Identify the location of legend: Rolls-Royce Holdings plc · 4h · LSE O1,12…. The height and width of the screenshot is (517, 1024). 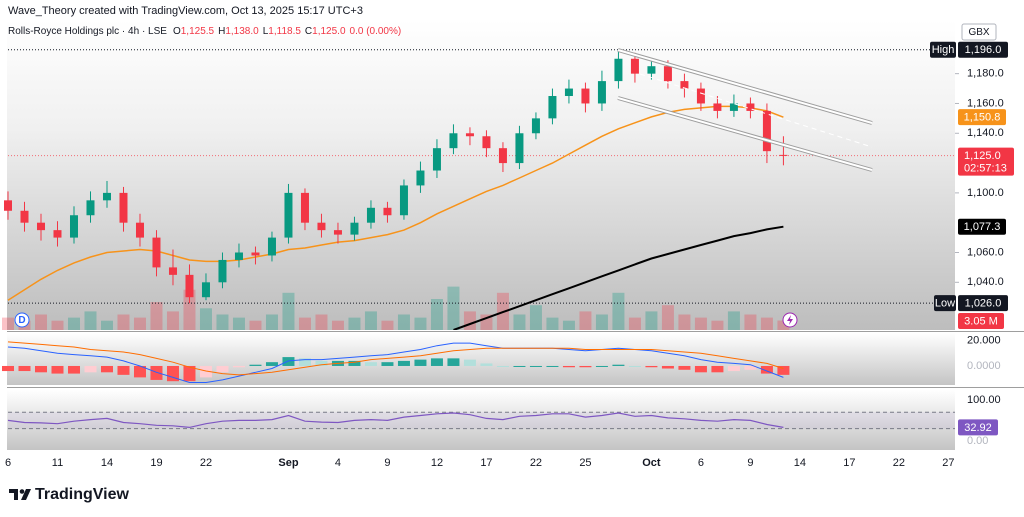
(204, 31).